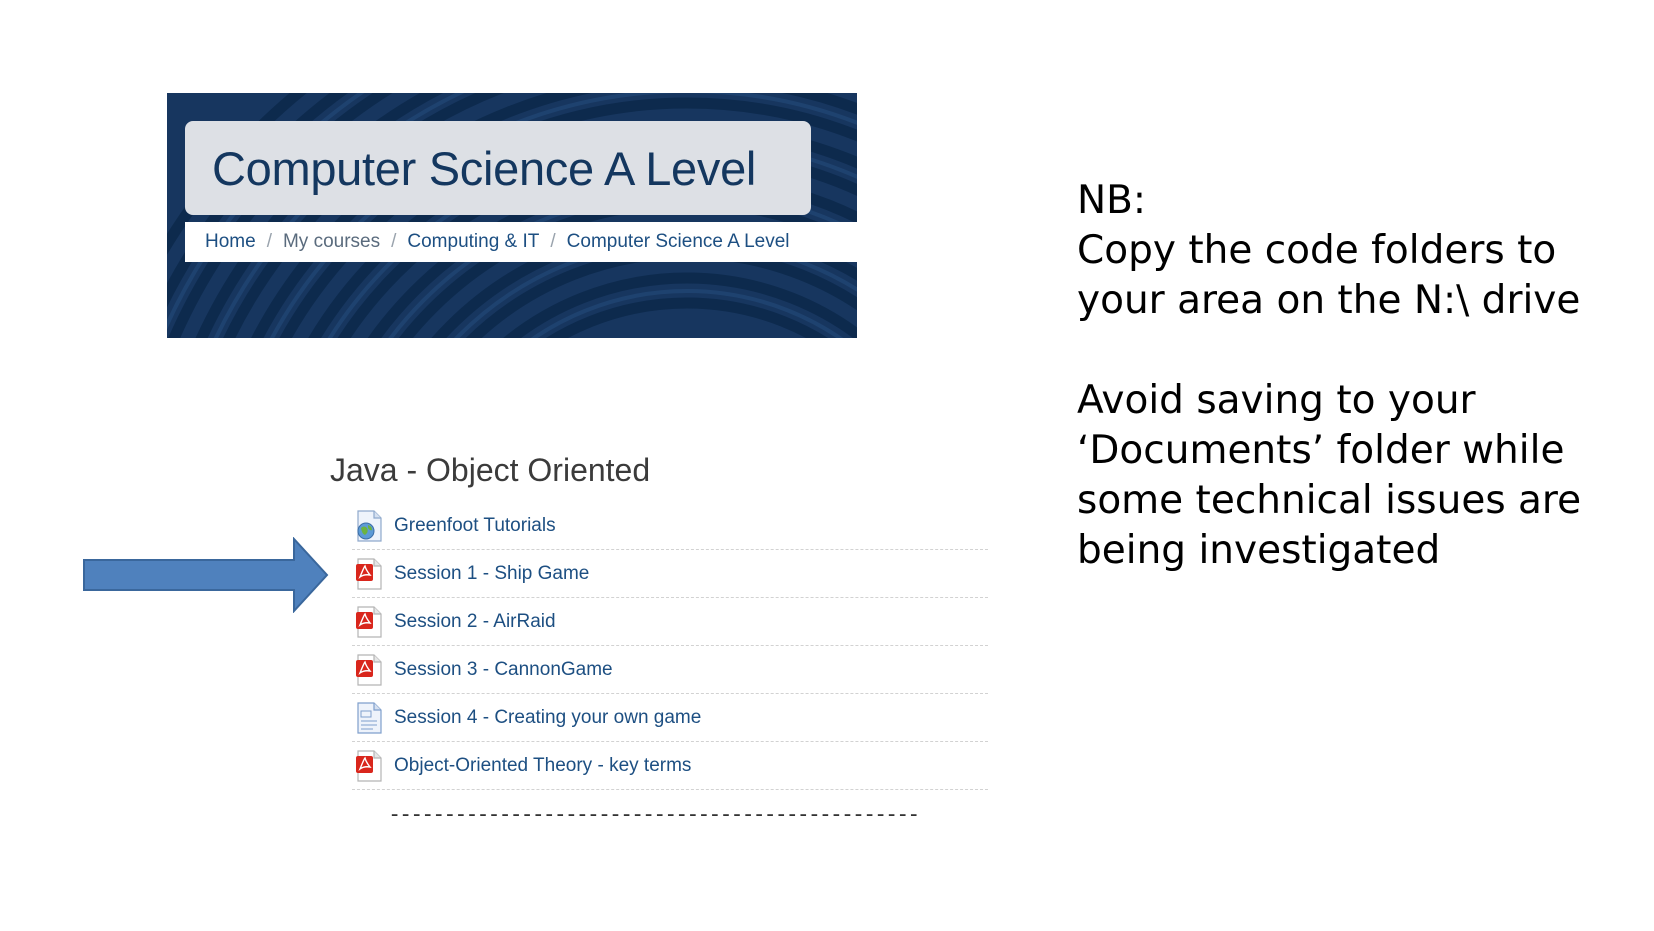 This screenshot has height=931, width=1654. I want to click on section-title: Java - Object Oriented, so click(490, 470).